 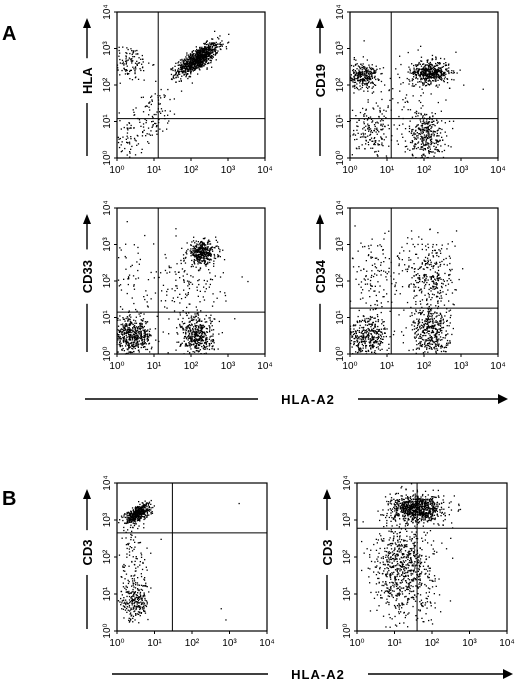 I want to click on y-axis-arrow, so click(x=320, y=23).